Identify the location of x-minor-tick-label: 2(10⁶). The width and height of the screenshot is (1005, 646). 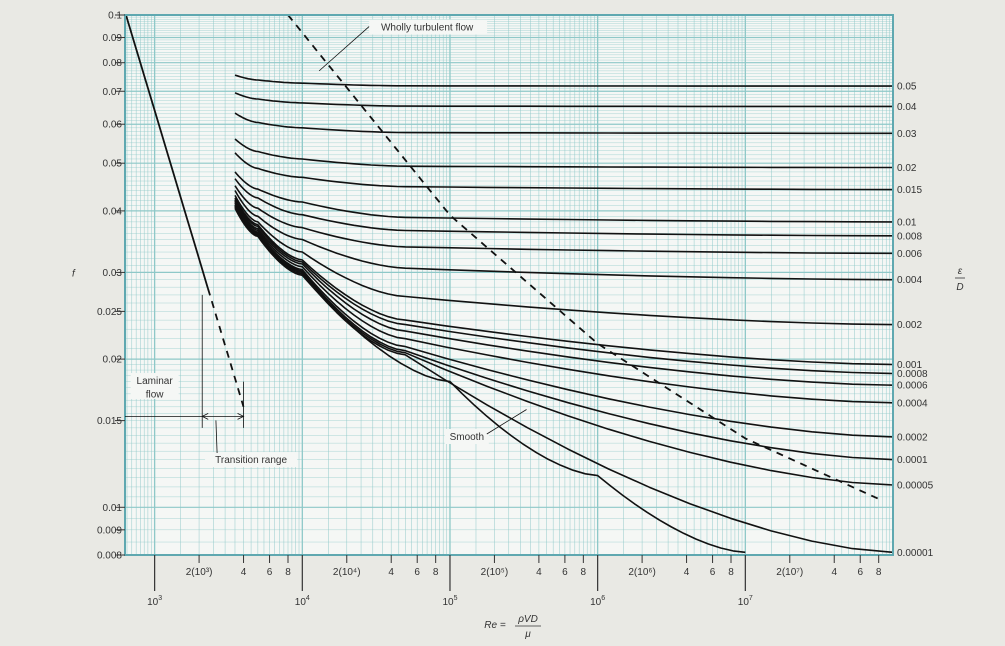
(641, 572).